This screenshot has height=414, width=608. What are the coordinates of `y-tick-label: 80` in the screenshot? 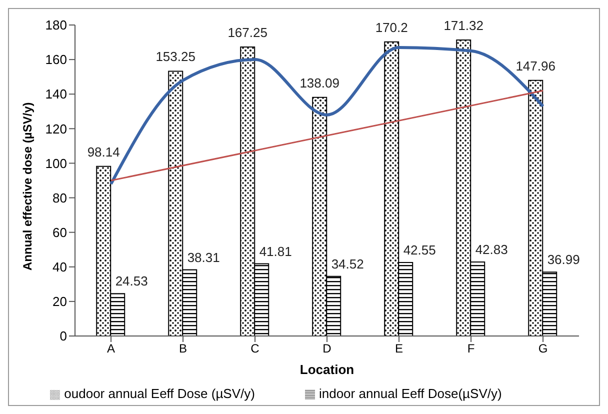 It's located at (59, 198).